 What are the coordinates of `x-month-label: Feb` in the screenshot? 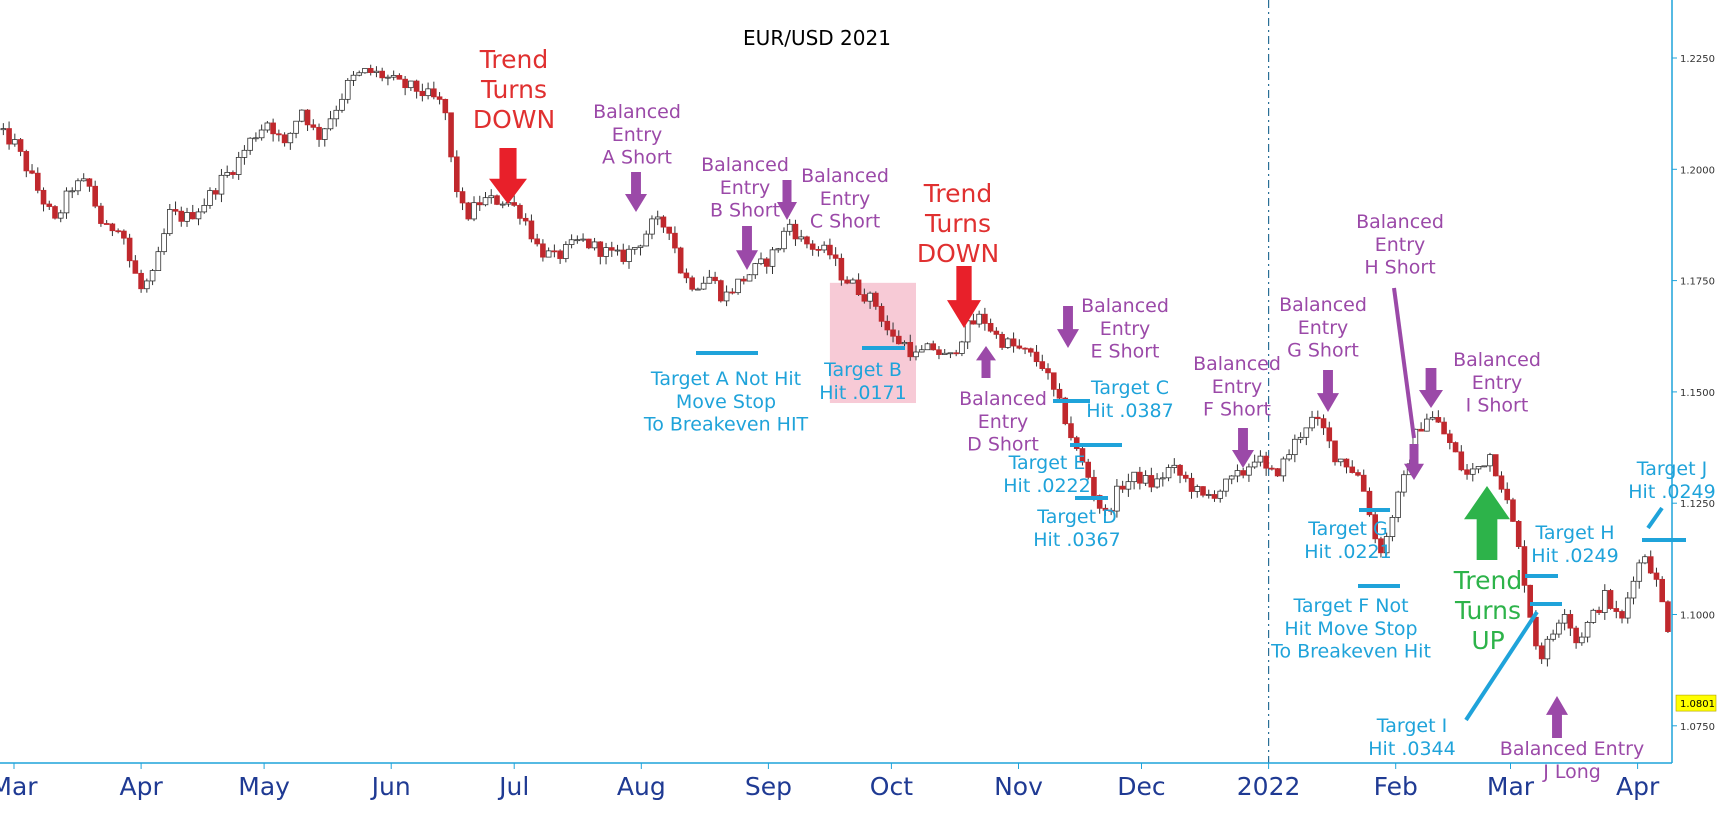 It's located at (1396, 786).